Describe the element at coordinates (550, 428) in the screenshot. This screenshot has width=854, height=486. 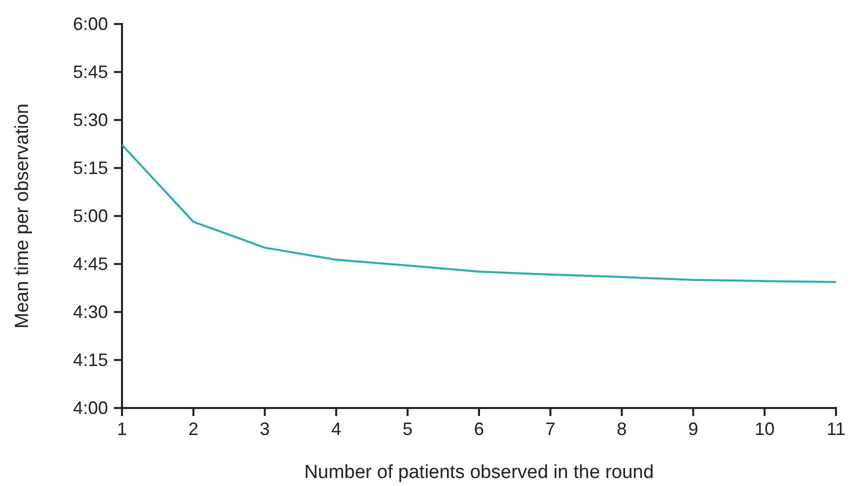
I see `x-tick-label: 7` at that location.